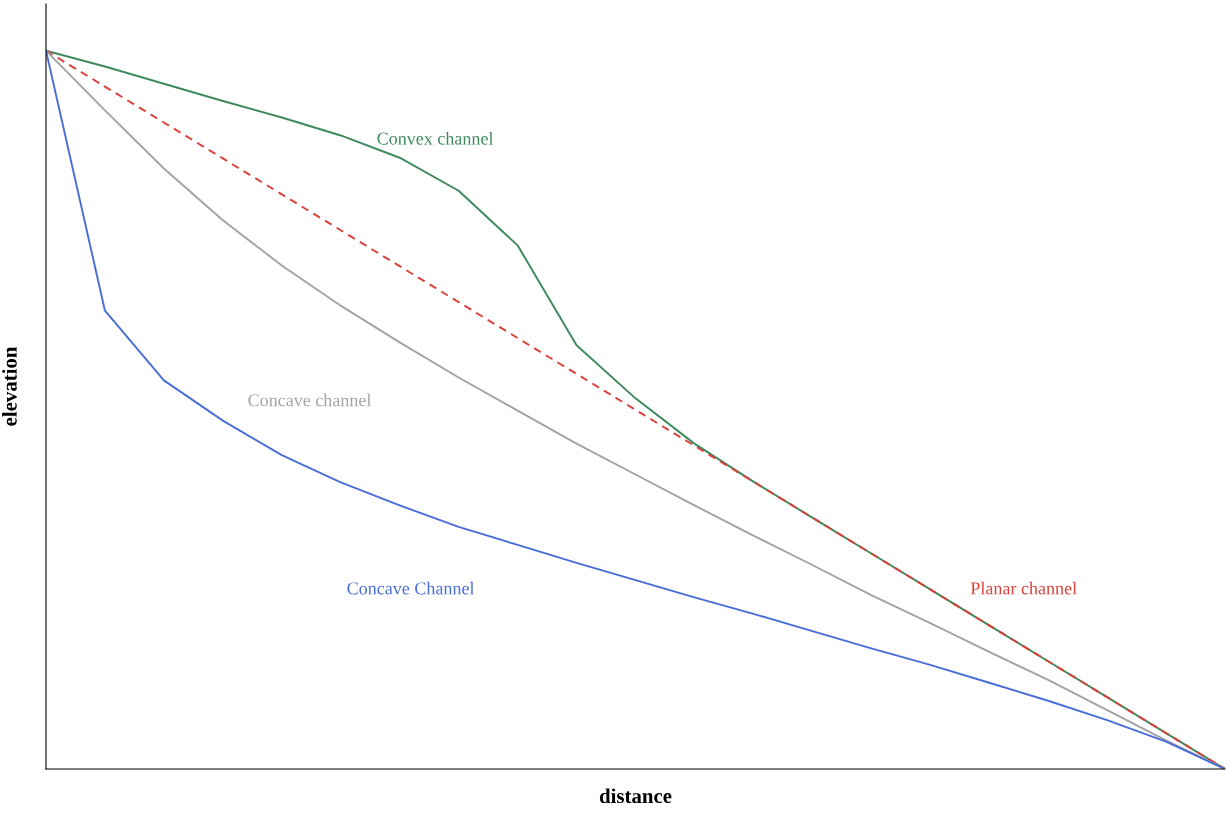 The width and height of the screenshot is (1228, 819). What do you see at coordinates (1023, 588) in the screenshot?
I see `series-label: Planar channel` at bounding box center [1023, 588].